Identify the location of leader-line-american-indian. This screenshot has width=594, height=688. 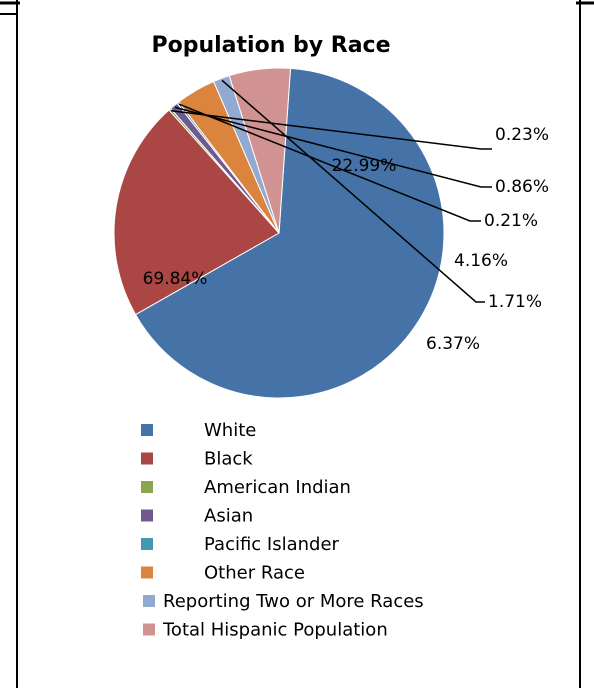
(331, 130).